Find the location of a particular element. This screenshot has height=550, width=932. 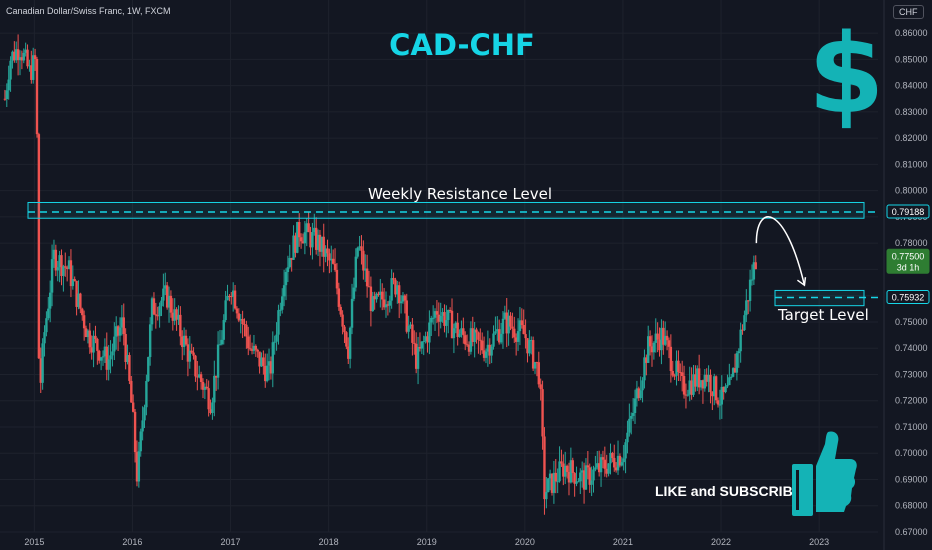

time-axis: 2015 2016 2017 2018 2019 2020 2021 2022 2023 is located at coordinates (426, 542).